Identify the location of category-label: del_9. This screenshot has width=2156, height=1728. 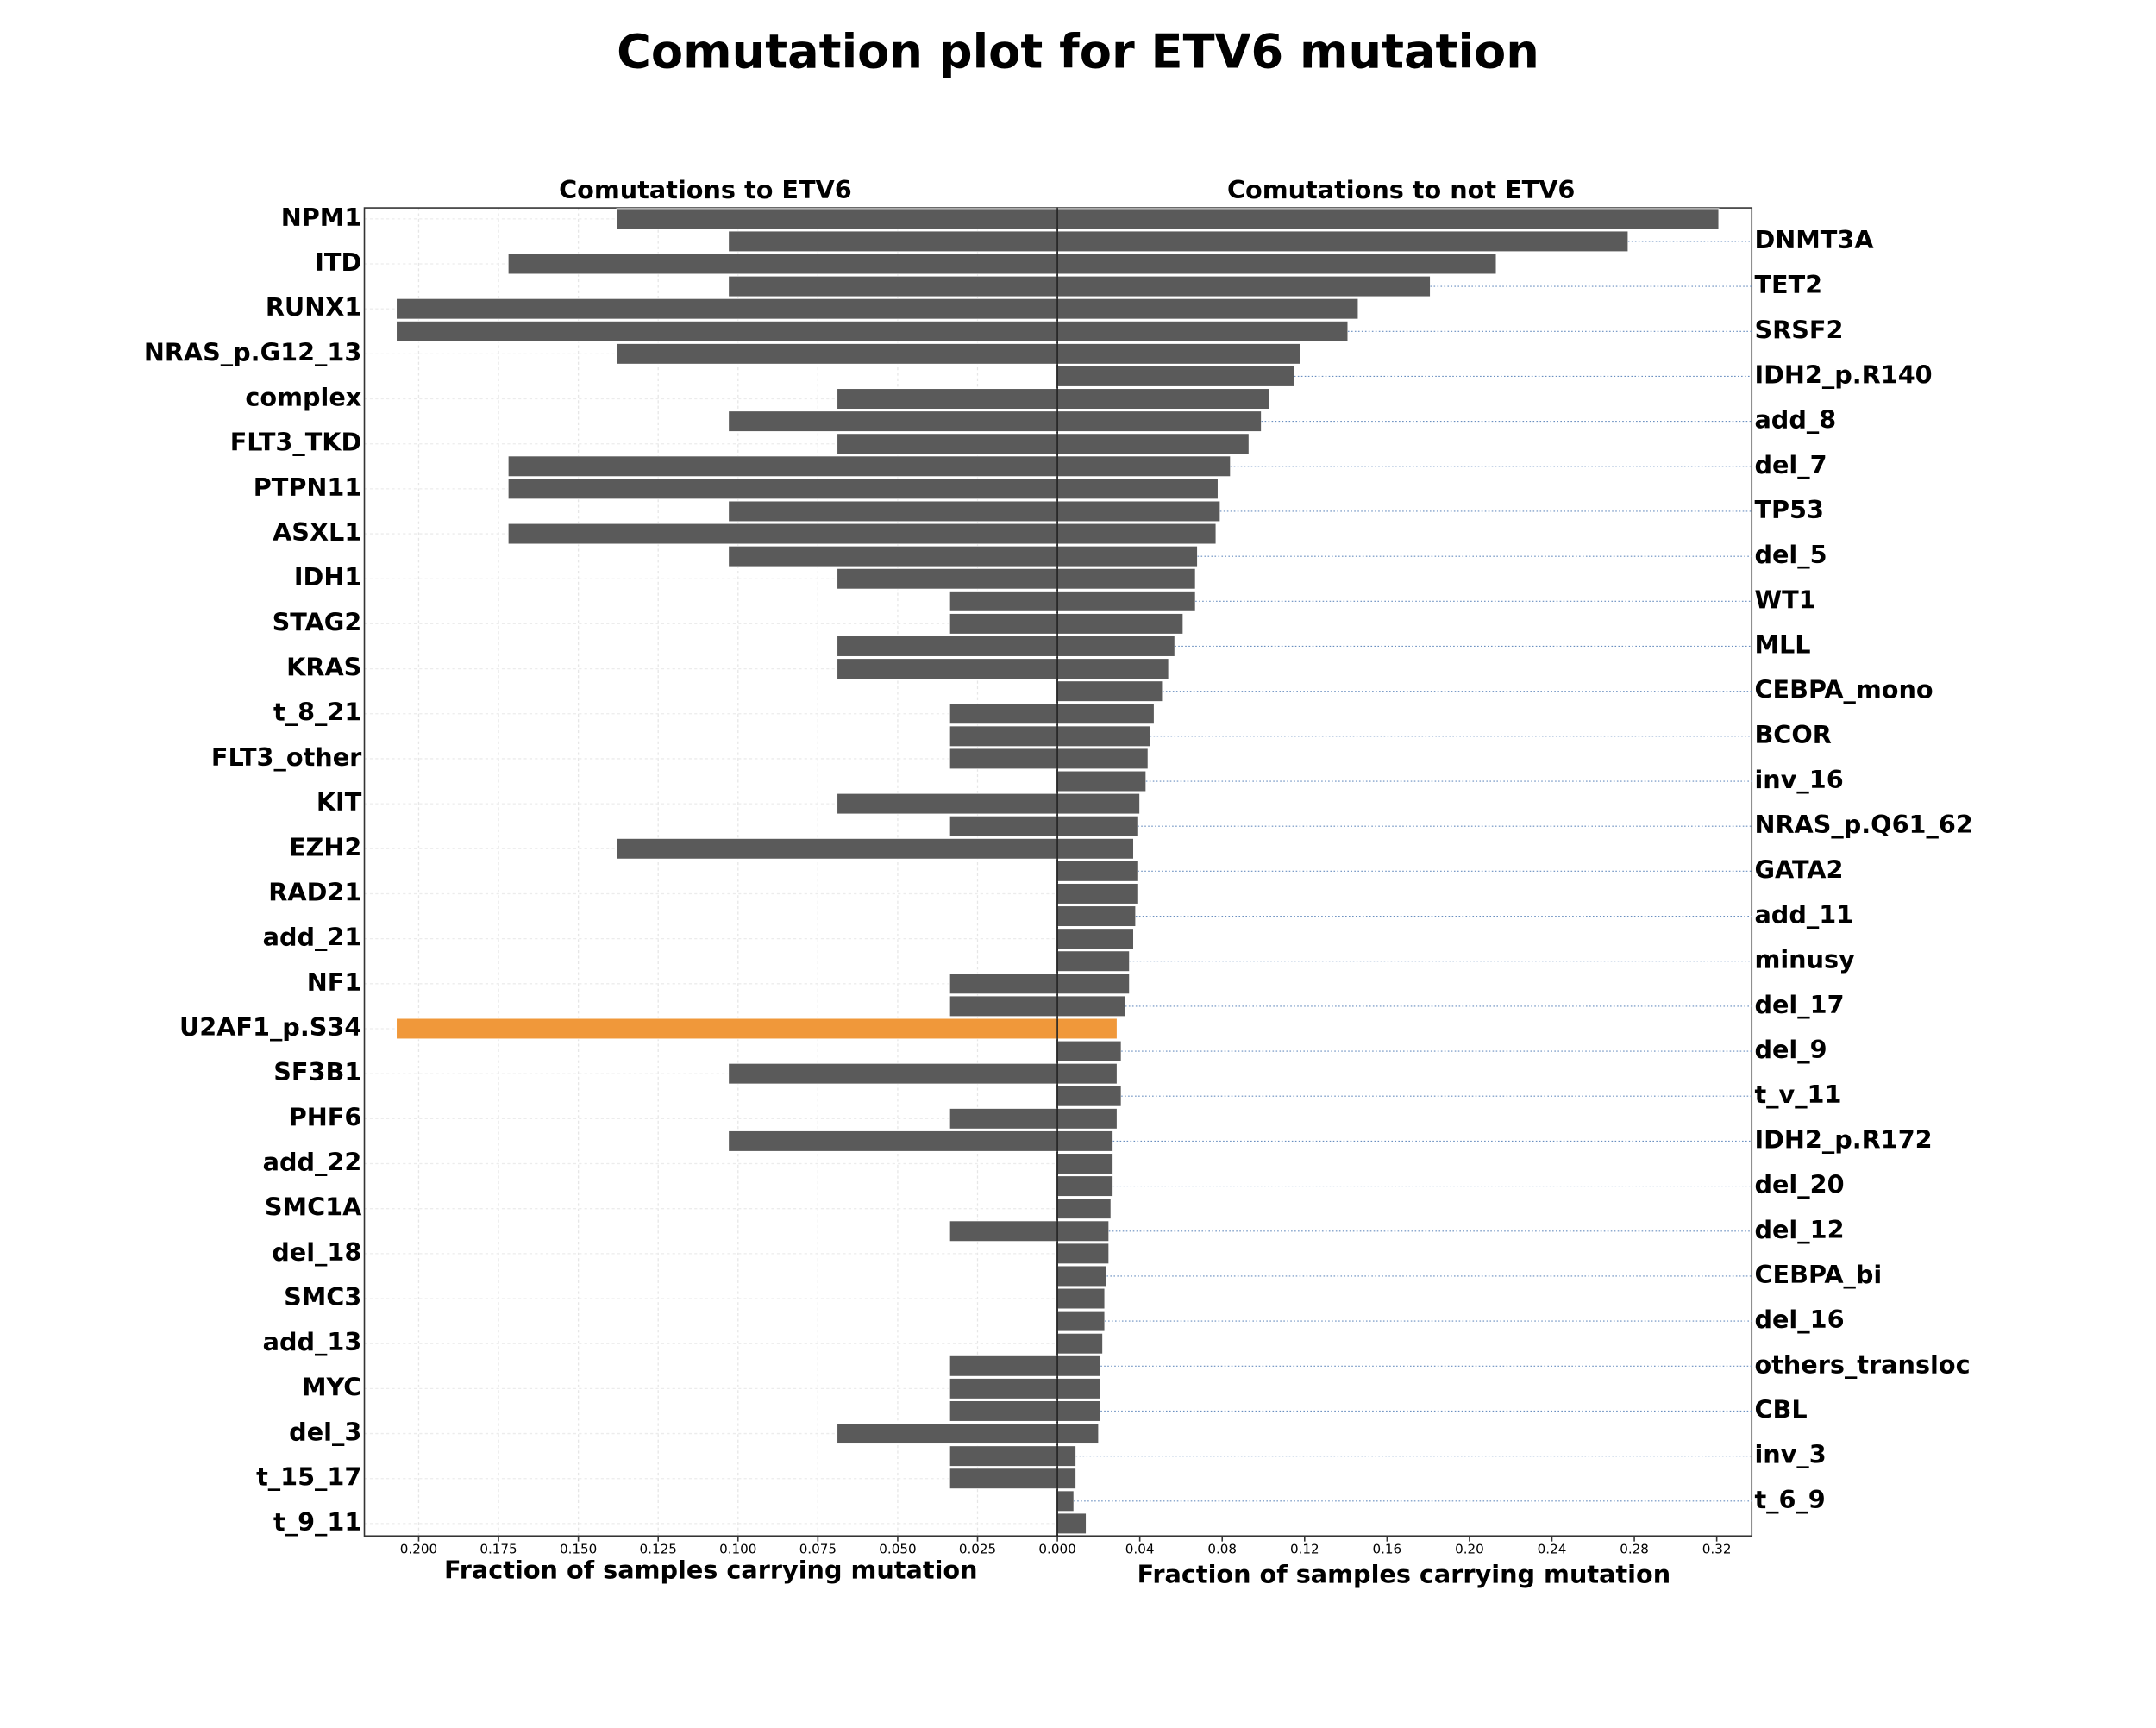
(1791, 1050).